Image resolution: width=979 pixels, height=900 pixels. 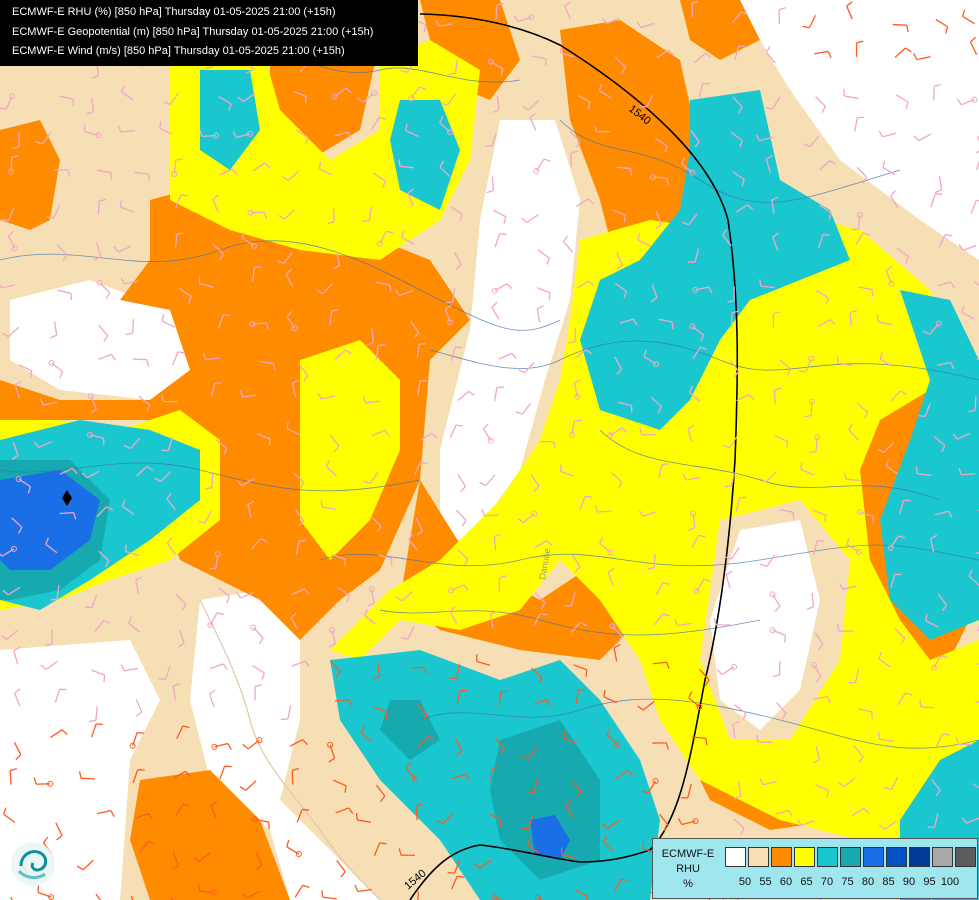 What do you see at coordinates (909, 882) in the screenshot?
I see `legend-tick-label: 90` at bounding box center [909, 882].